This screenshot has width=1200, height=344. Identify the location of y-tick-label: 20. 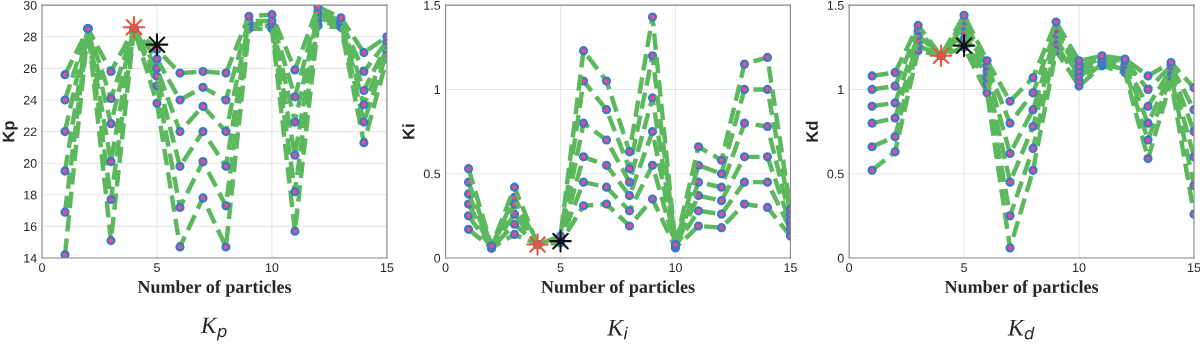
(30, 163).